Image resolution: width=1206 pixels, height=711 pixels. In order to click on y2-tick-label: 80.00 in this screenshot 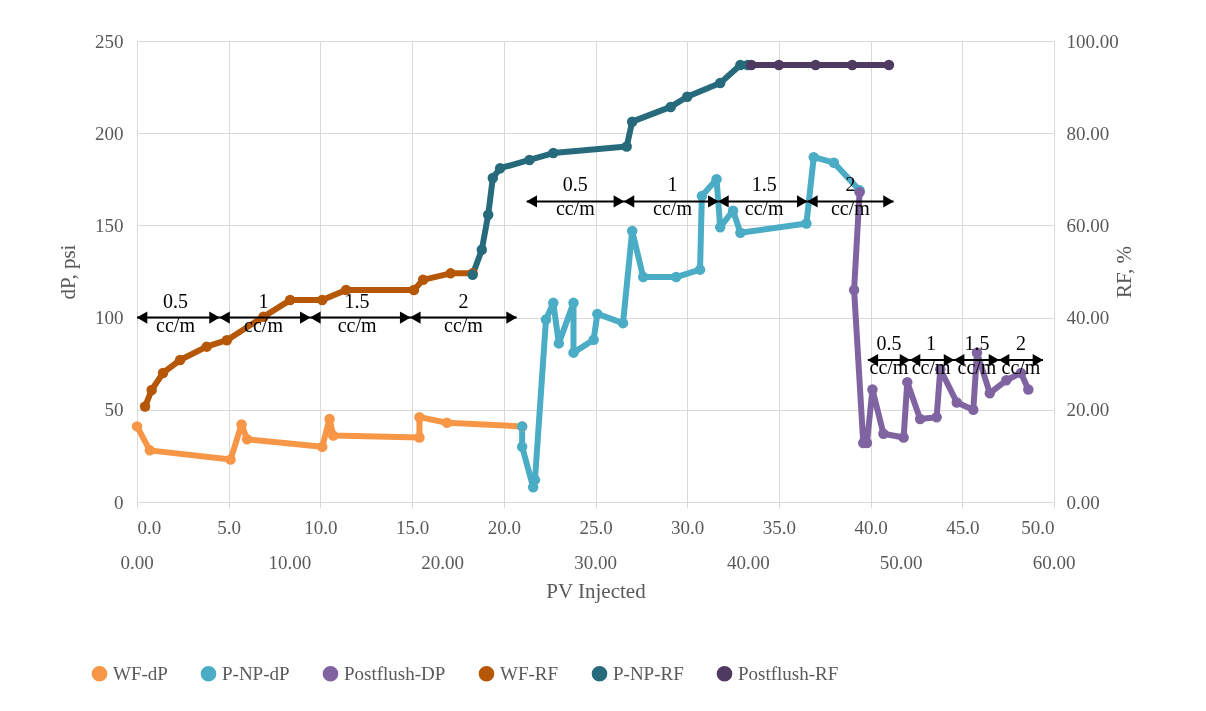, I will do `click(1088, 133)`.